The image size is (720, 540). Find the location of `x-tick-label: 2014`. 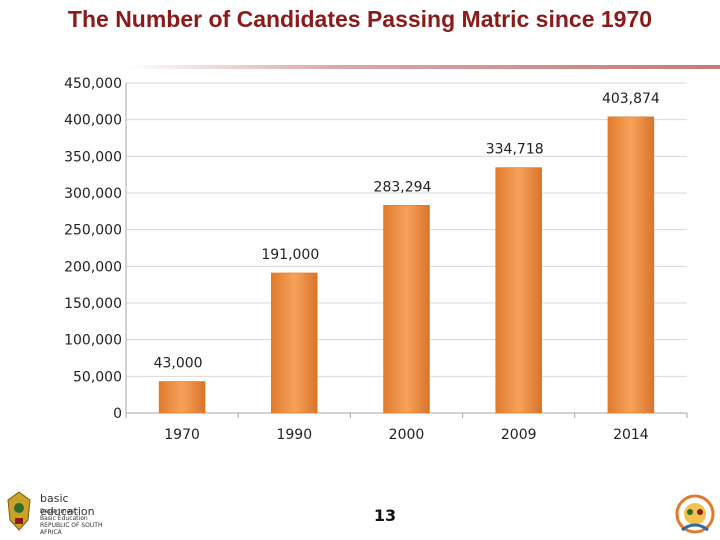

x-tick-label: 2014 is located at coordinates (631, 435).